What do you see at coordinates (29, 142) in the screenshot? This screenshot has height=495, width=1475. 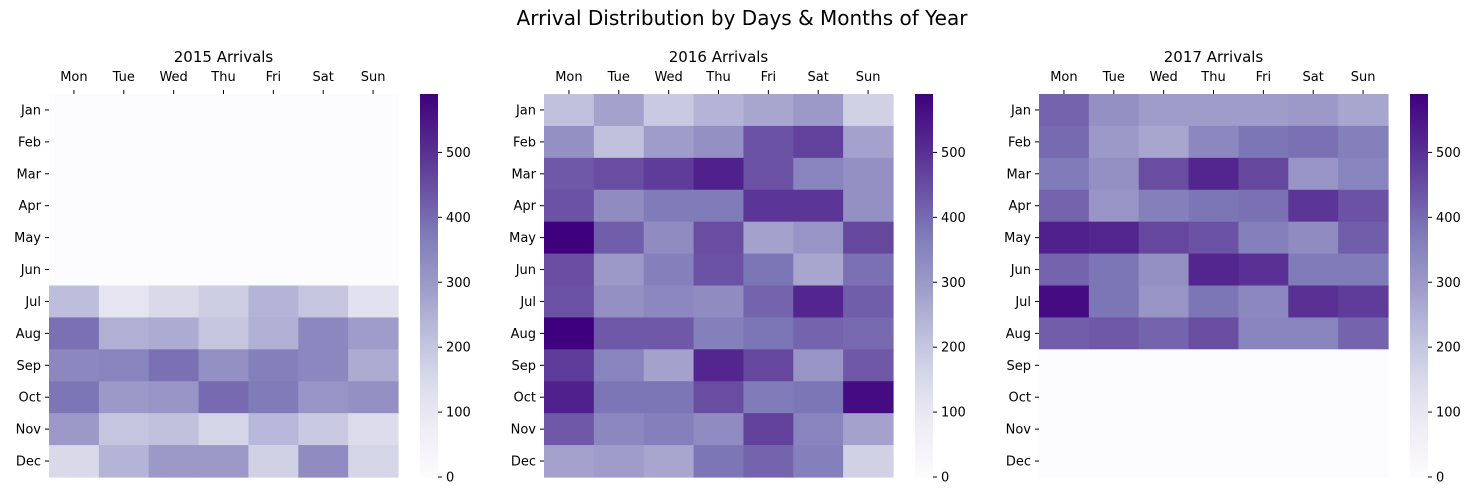 I see `y-tick-label: Feb` at bounding box center [29, 142].